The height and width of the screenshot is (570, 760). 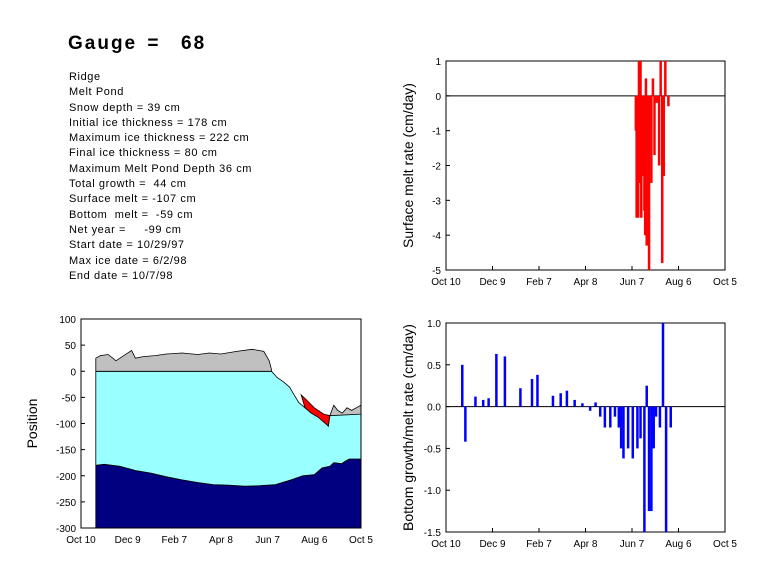 I want to click on snow-area-late, so click(x=345, y=410).